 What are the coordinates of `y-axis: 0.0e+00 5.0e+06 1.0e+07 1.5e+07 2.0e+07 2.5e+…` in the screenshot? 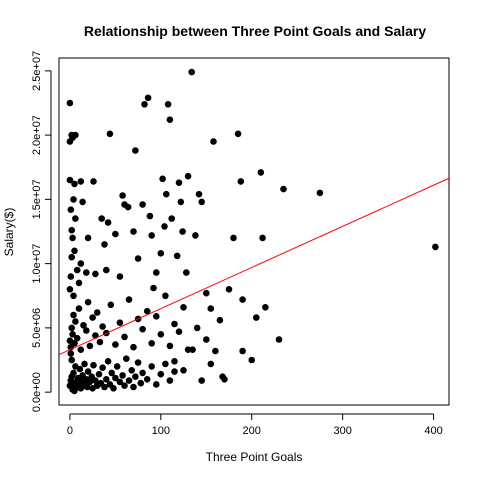 It's located at (41, 231).